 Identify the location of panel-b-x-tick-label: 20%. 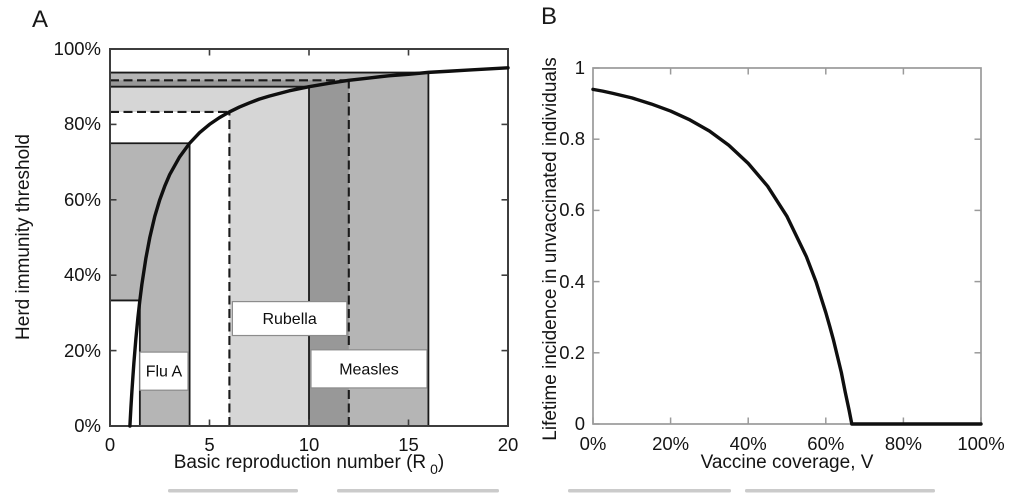
(671, 443).